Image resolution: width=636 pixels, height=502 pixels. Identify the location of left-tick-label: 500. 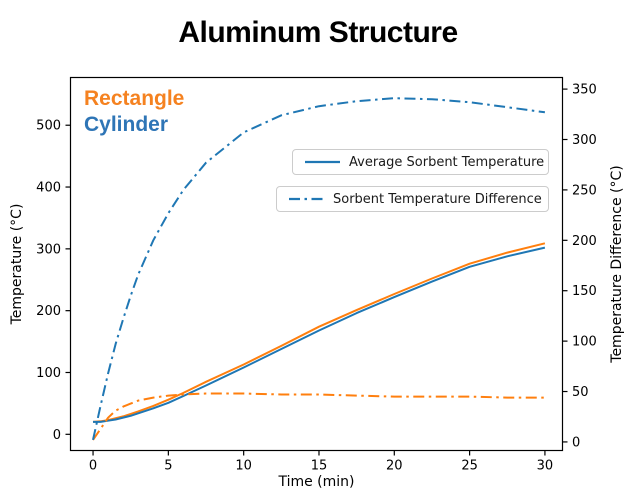
(48, 126).